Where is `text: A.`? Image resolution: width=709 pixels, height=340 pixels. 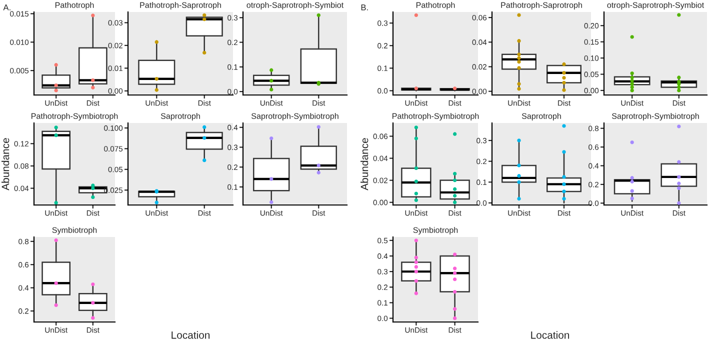
text: A. is located at coordinates (6, 7).